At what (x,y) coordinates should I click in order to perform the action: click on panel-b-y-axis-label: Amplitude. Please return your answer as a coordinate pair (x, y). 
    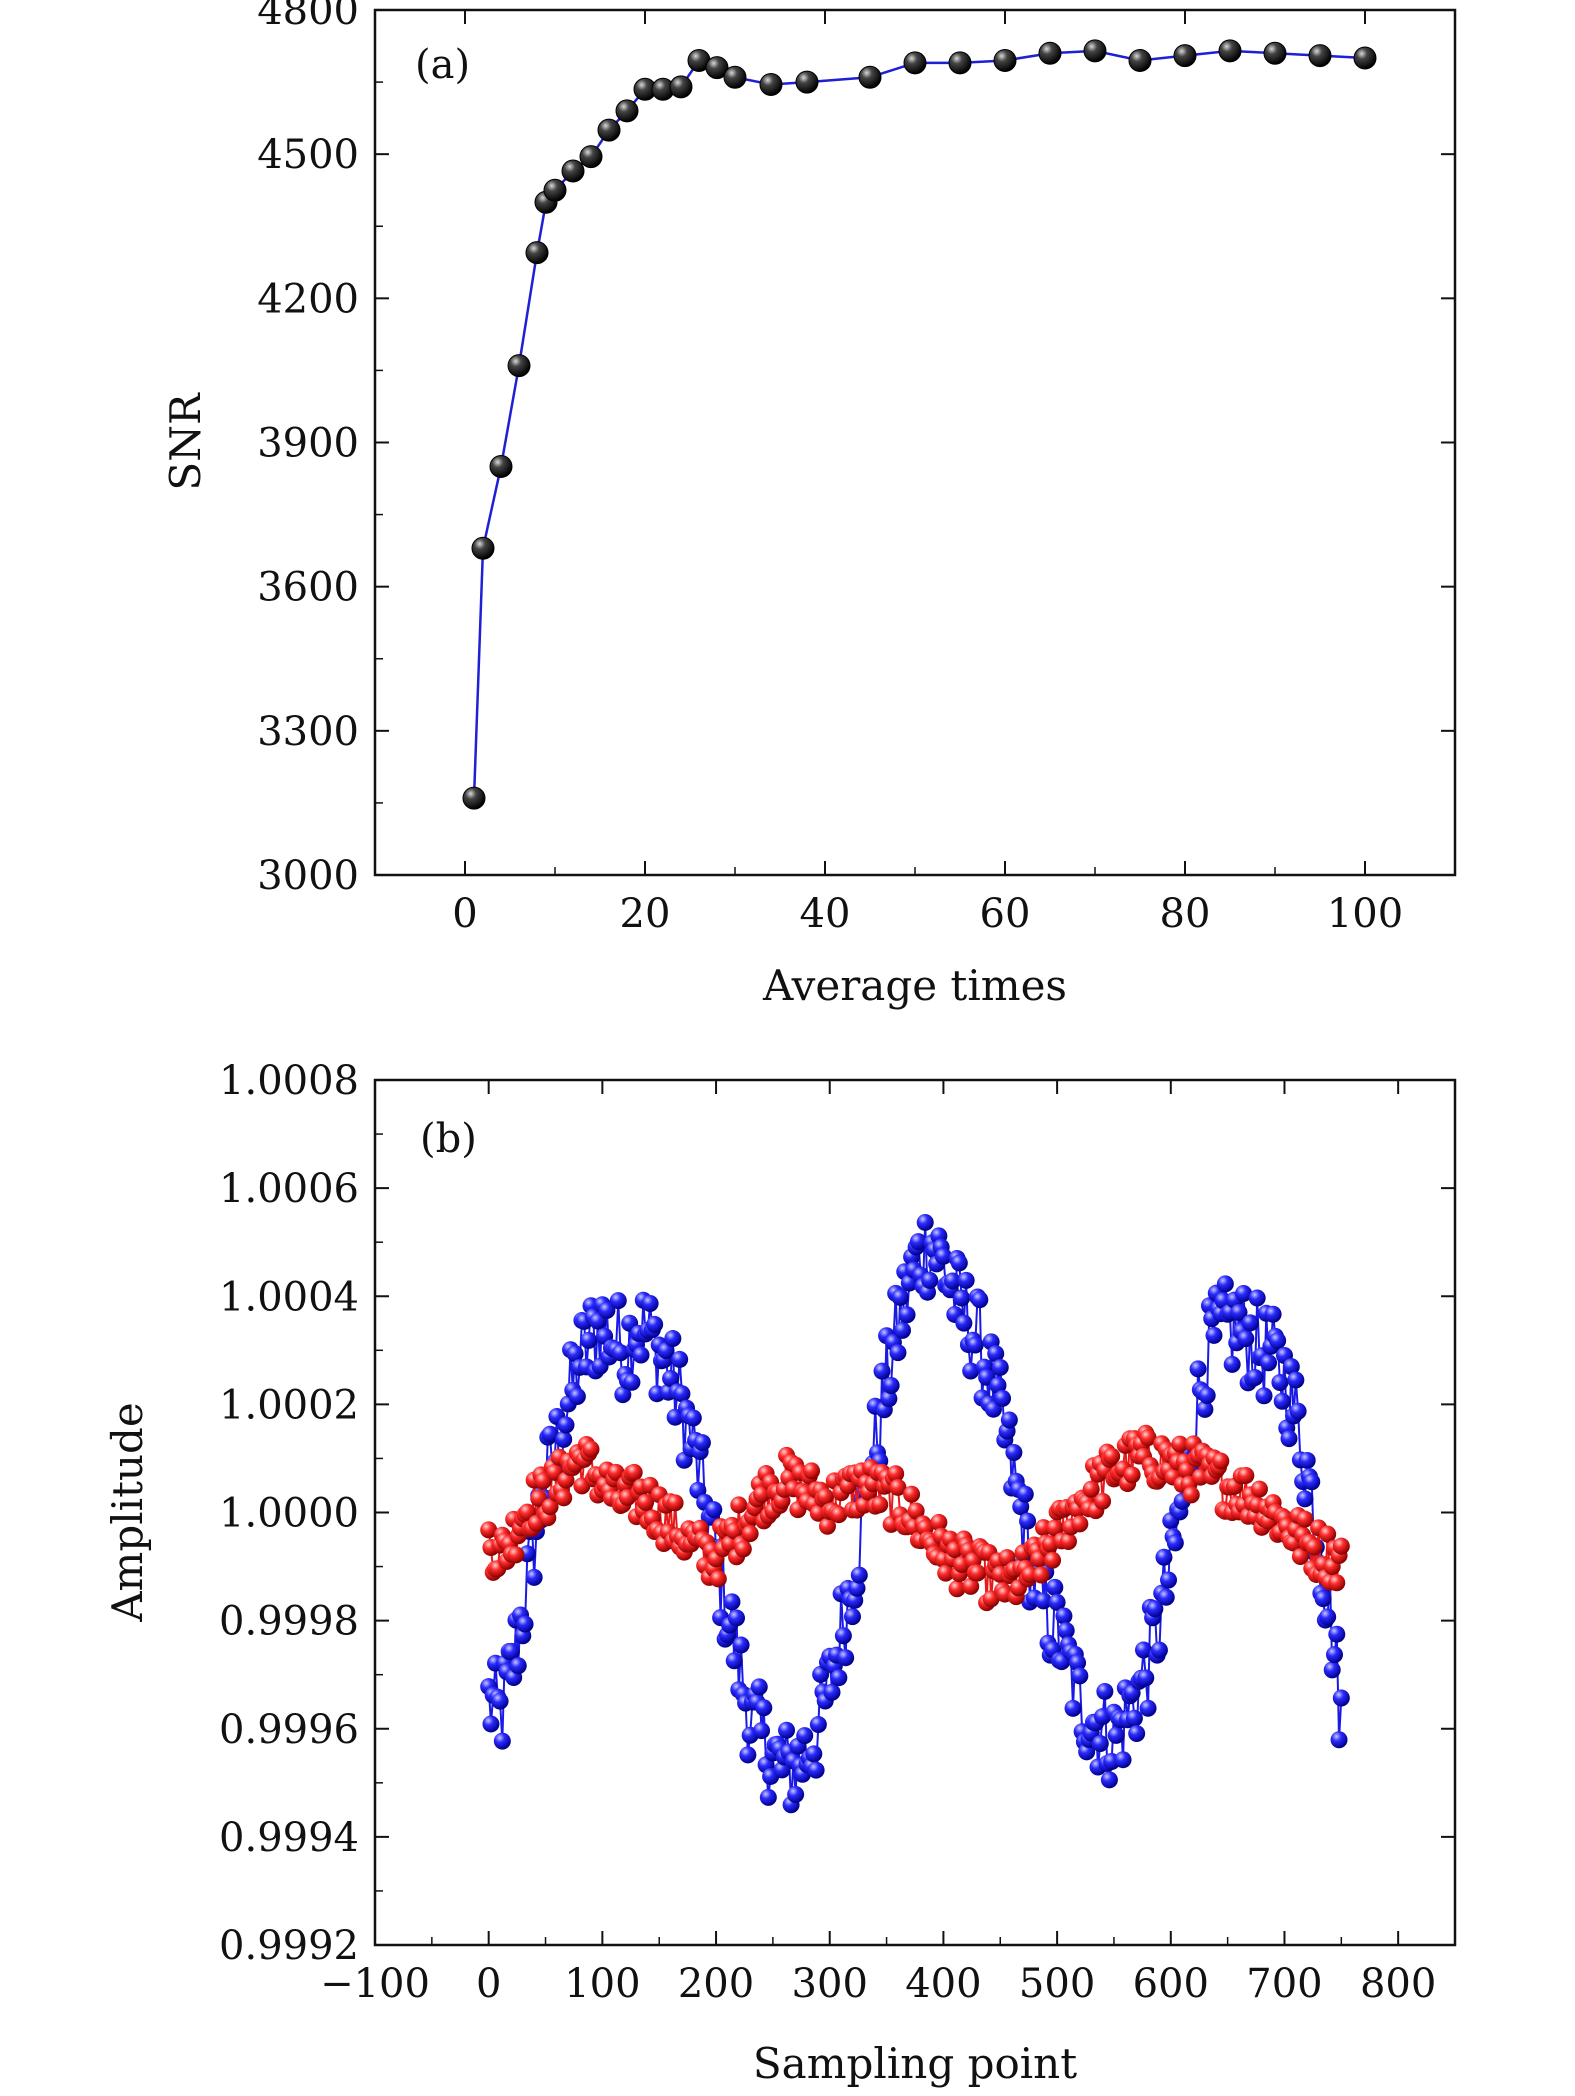
    Looking at the image, I should click on (127, 1512).